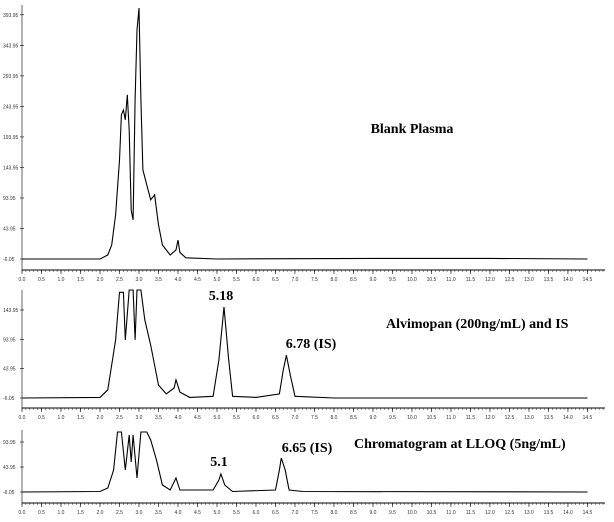 The height and width of the screenshot is (522, 614). I want to click on annotation: 5.1, so click(219, 462).